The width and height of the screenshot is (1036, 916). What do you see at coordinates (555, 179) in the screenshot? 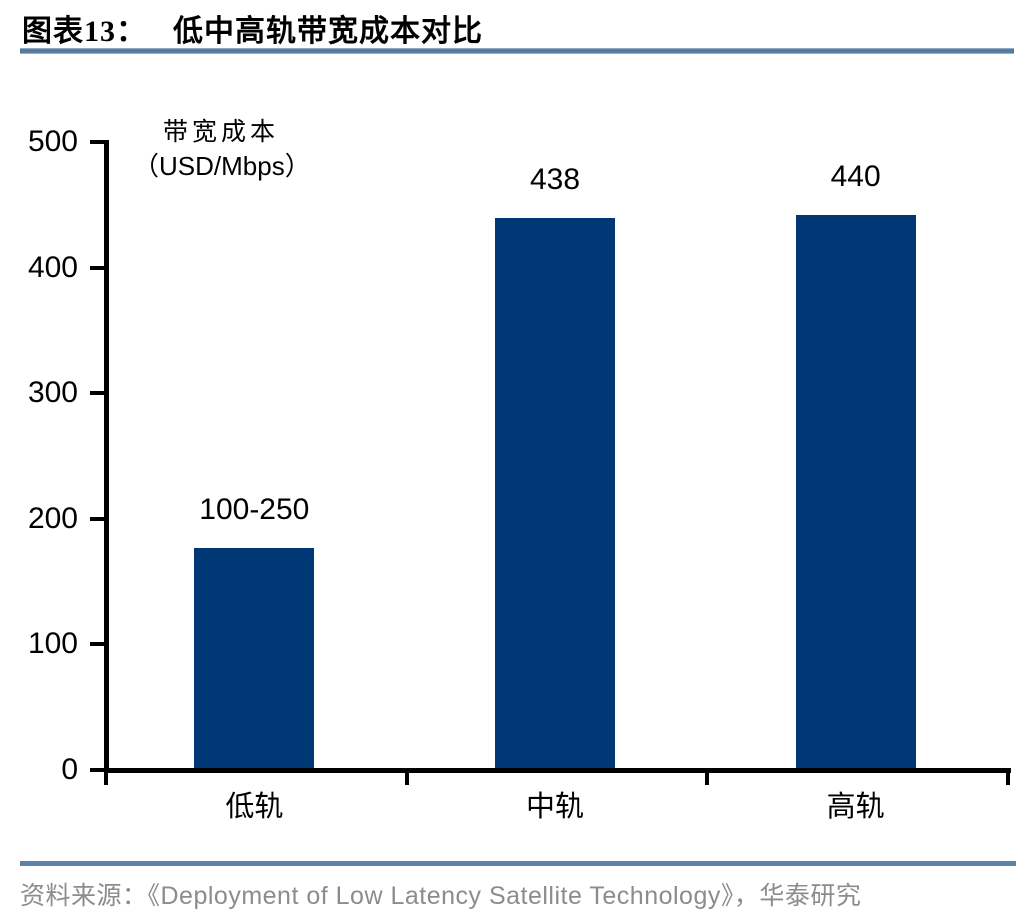
I see `bar-value-label: 438` at bounding box center [555, 179].